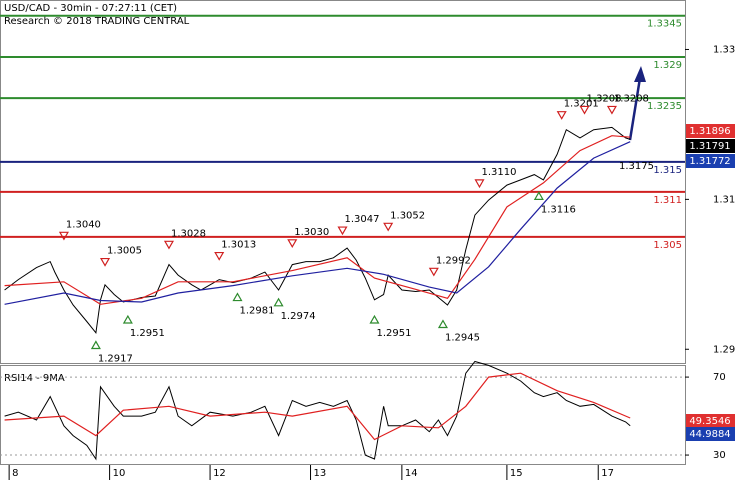 This screenshot has height=480, width=735. I want to click on y-tick-label: 1.33, so click(724, 49).